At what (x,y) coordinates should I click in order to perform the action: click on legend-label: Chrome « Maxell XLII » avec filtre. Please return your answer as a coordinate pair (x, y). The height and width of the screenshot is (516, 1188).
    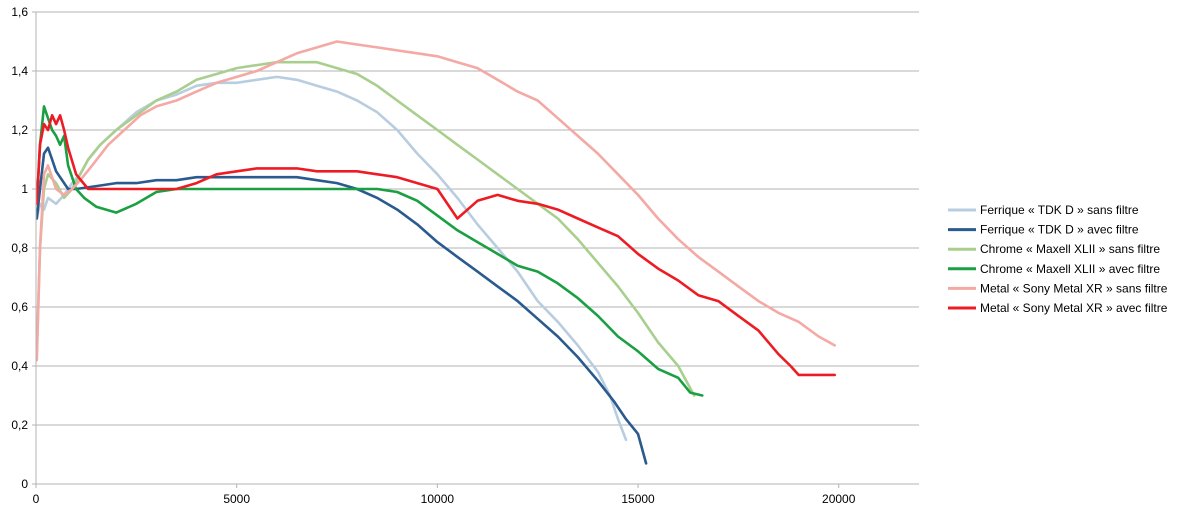
    Looking at the image, I should click on (1070, 269).